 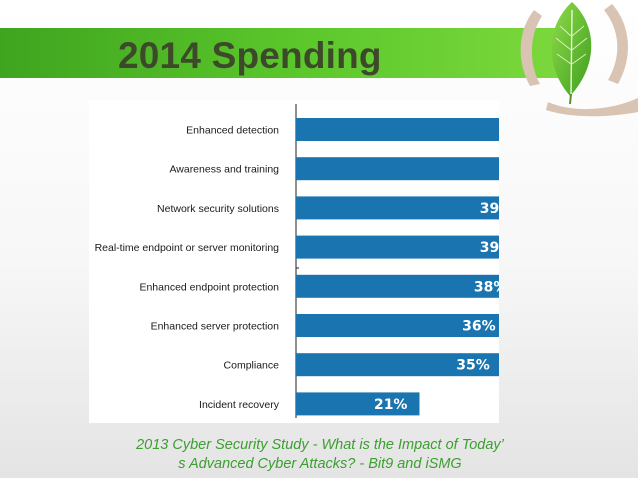 What do you see at coordinates (218, 209) in the screenshot?
I see `category-label: Network security solutions` at bounding box center [218, 209].